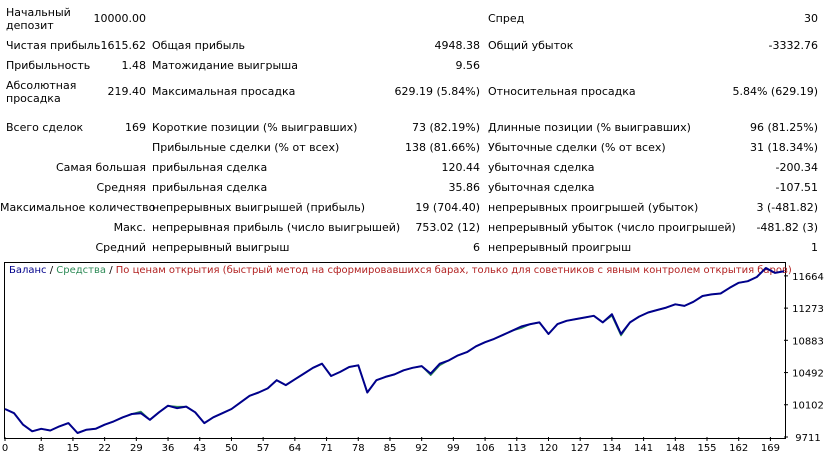  What do you see at coordinates (461, 167) in the screenshot?
I see `largest-profit-value: 120.44` at bounding box center [461, 167].